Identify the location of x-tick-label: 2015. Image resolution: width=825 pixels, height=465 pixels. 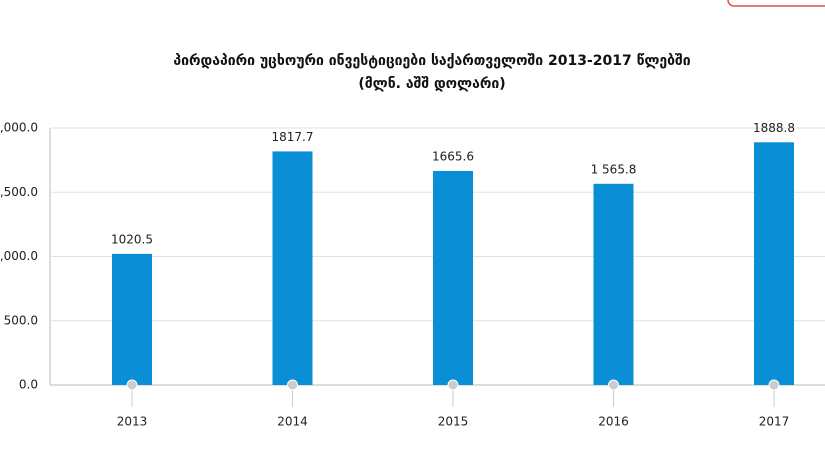
(453, 422).